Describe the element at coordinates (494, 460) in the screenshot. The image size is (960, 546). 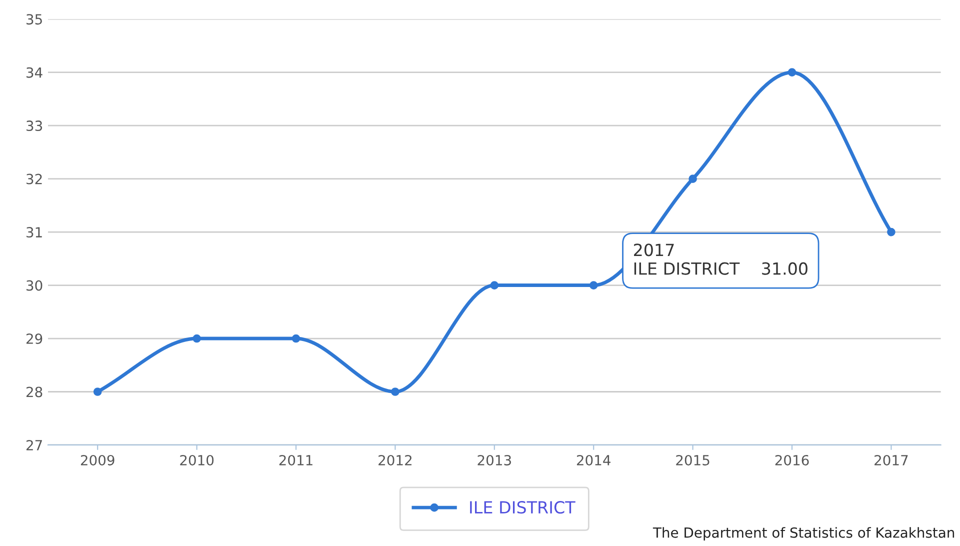
I see `x-tick-label: 2013` at that location.